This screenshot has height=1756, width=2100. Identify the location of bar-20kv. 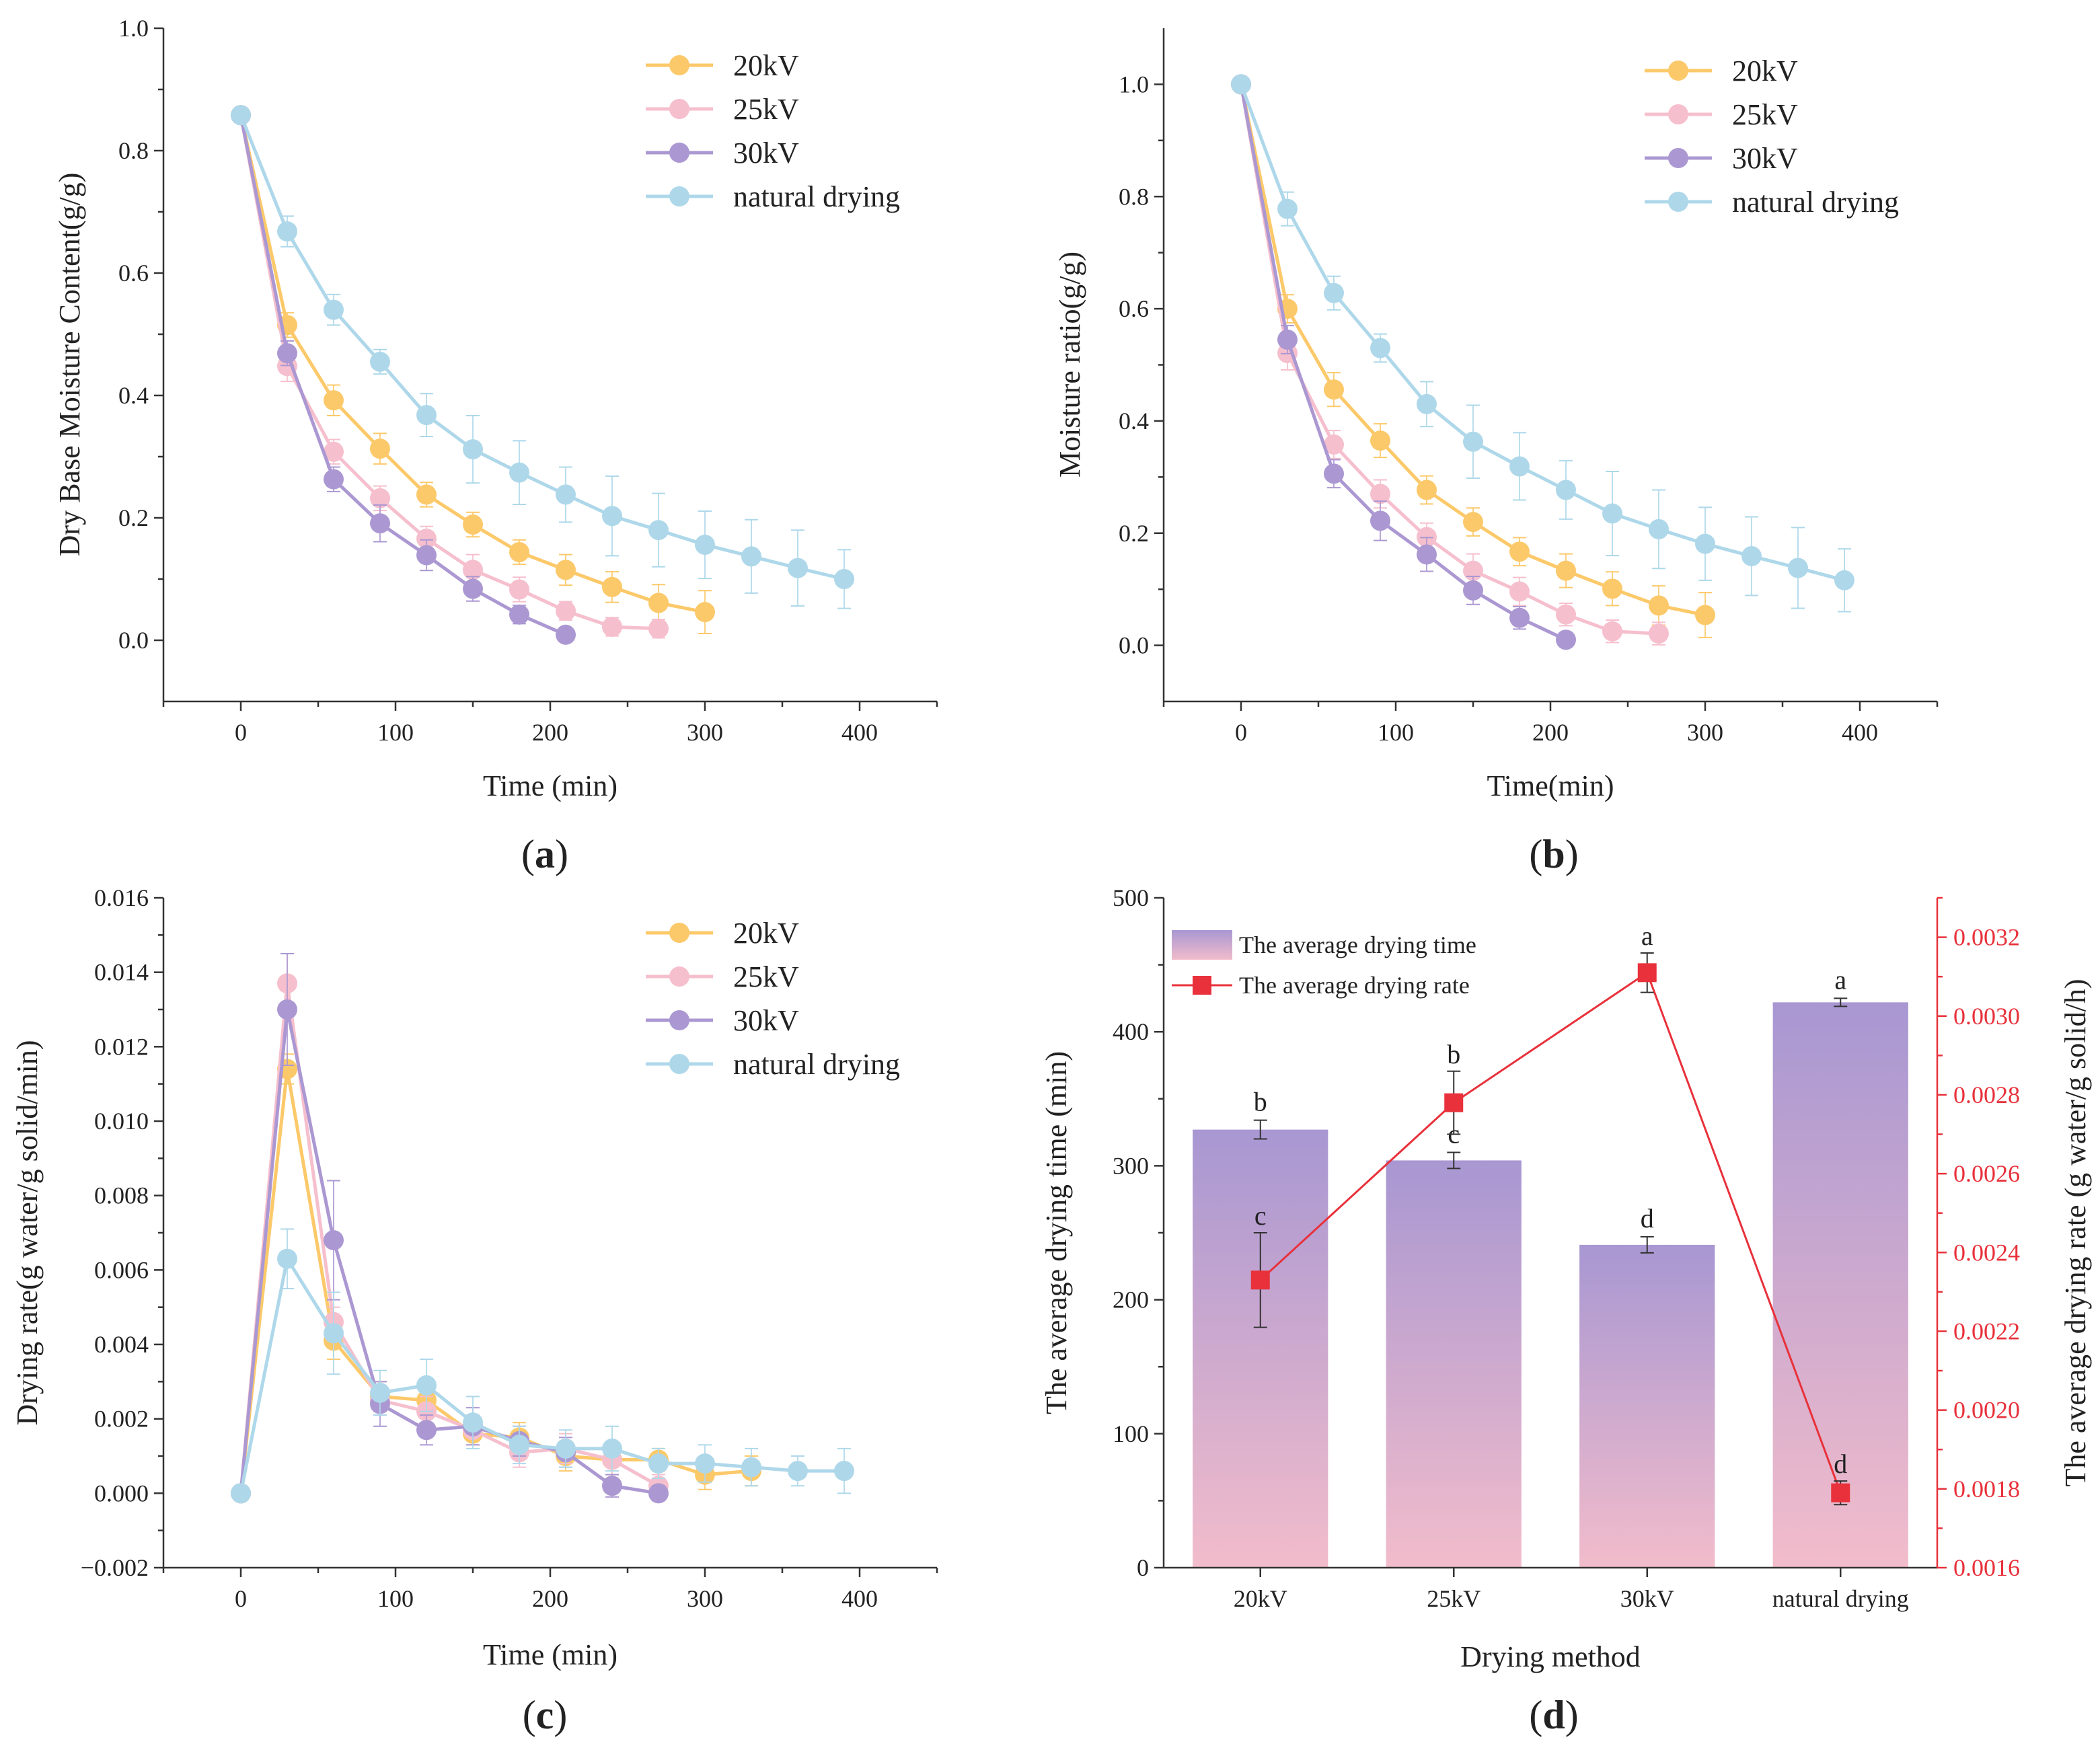
(1260, 1348).